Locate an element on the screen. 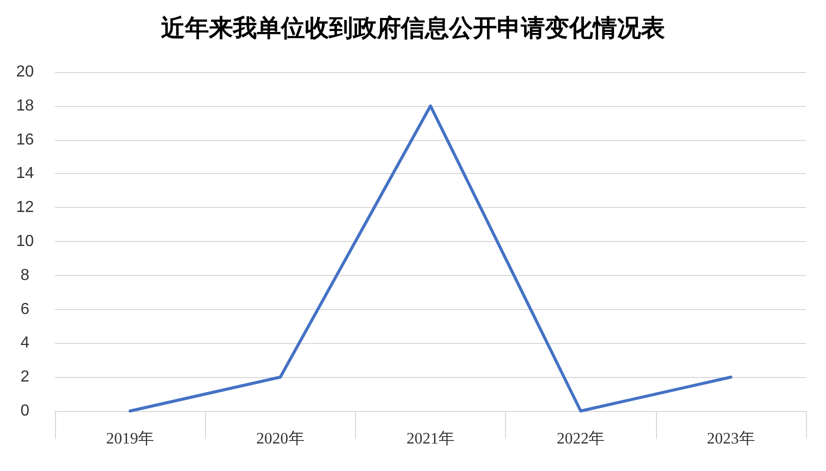 The image size is (826, 471). y-tick-label: 20 is located at coordinates (25, 72).